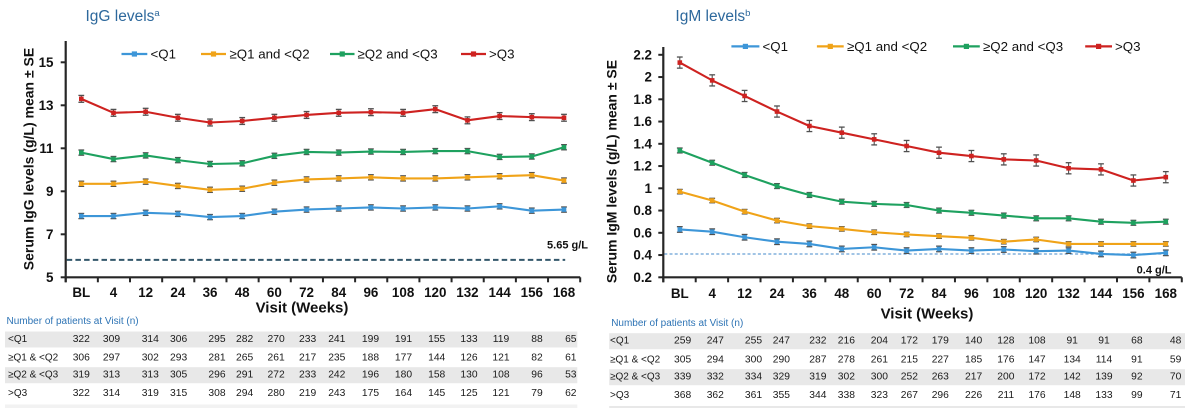  Describe the element at coordinates (1176, 395) in the screenshot. I see `svg-text: 71` at that location.